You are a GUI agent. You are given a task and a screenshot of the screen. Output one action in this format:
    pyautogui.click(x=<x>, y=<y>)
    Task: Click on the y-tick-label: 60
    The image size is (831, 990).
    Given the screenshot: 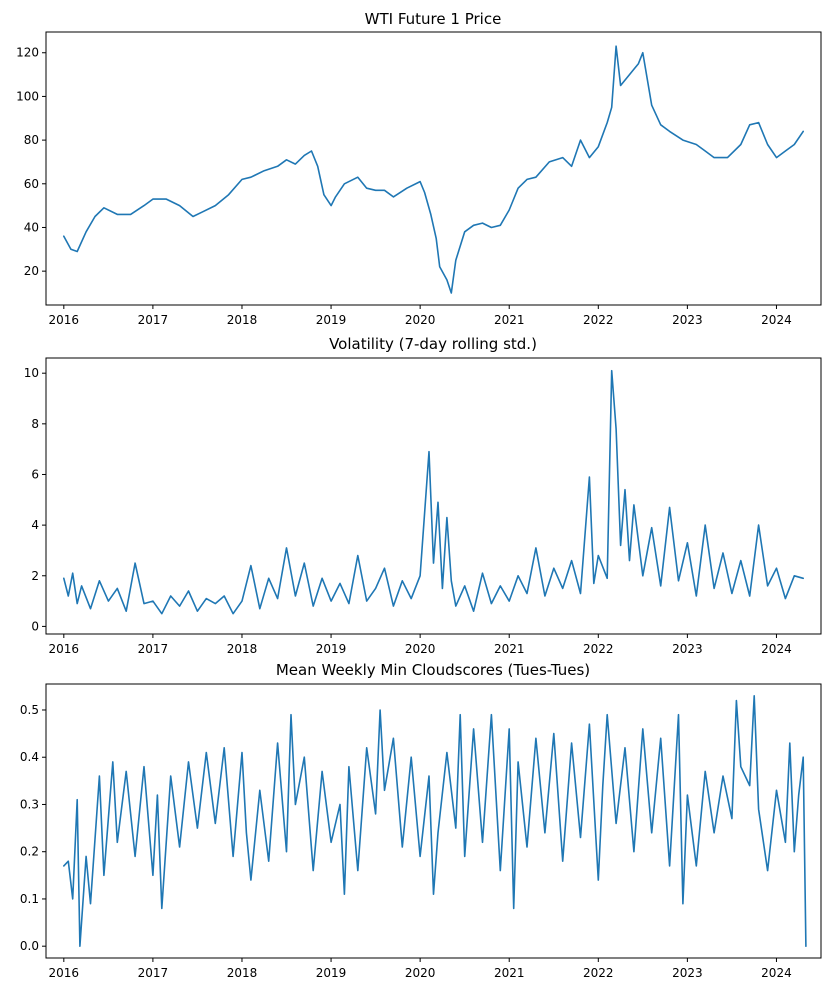 What is the action you would take?
    pyautogui.click(x=31, y=184)
    